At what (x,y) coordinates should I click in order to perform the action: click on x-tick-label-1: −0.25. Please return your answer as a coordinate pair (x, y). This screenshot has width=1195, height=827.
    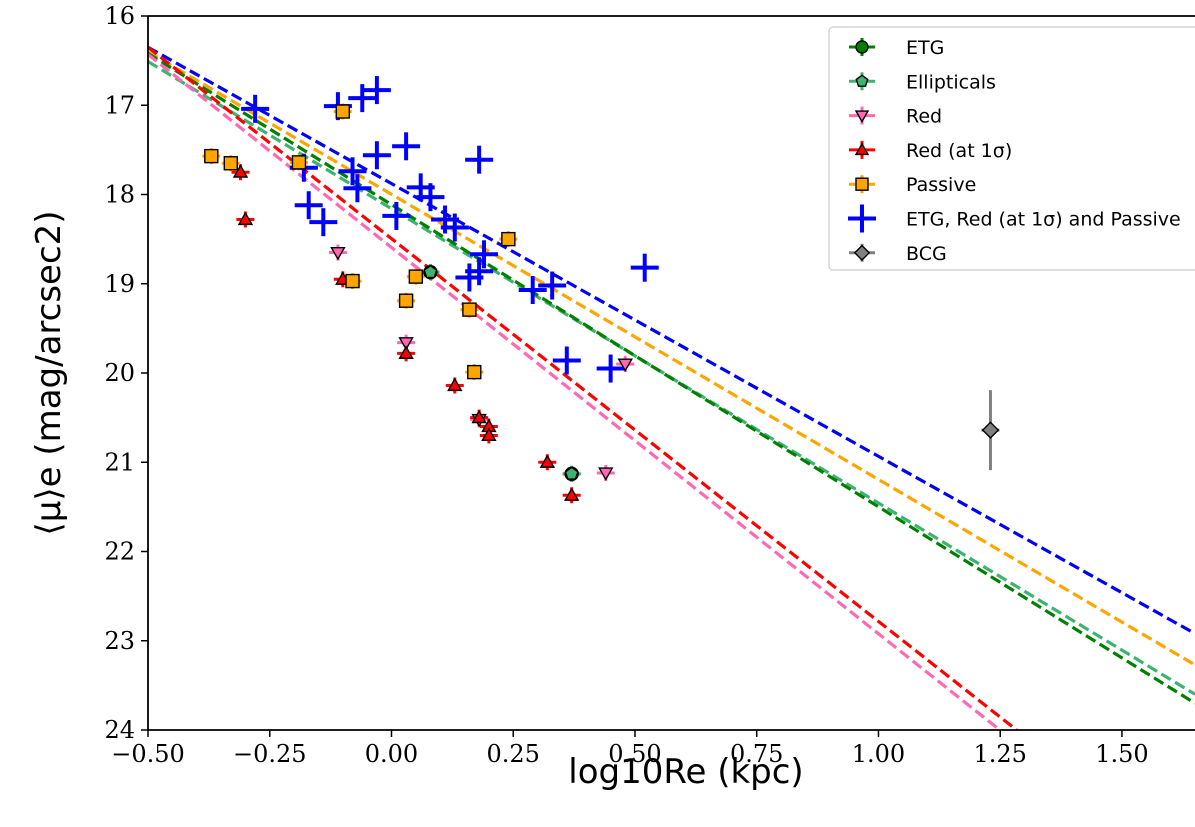
    Looking at the image, I should click on (270, 754).